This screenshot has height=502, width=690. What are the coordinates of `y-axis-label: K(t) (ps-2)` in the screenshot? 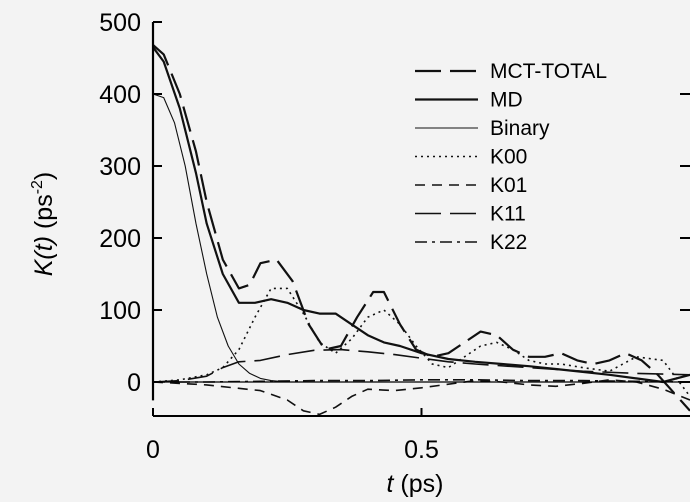 It's located at (43, 224).